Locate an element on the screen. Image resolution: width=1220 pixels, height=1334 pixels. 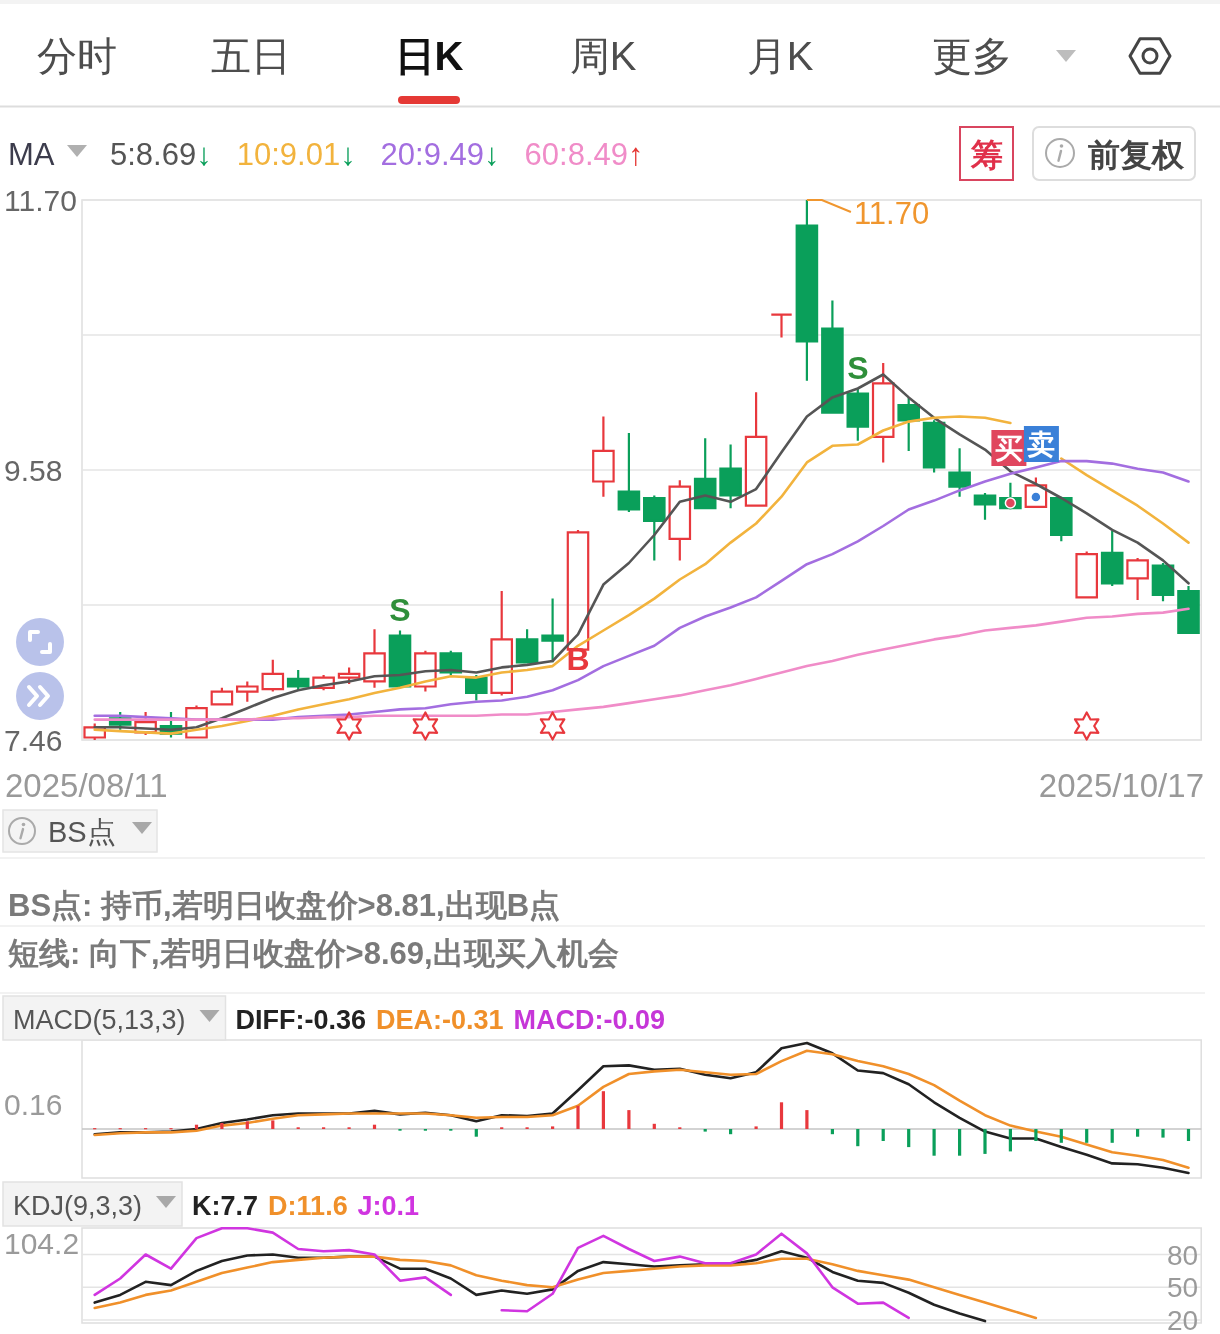
text: 5:8.69↓ is located at coordinates (161, 154).